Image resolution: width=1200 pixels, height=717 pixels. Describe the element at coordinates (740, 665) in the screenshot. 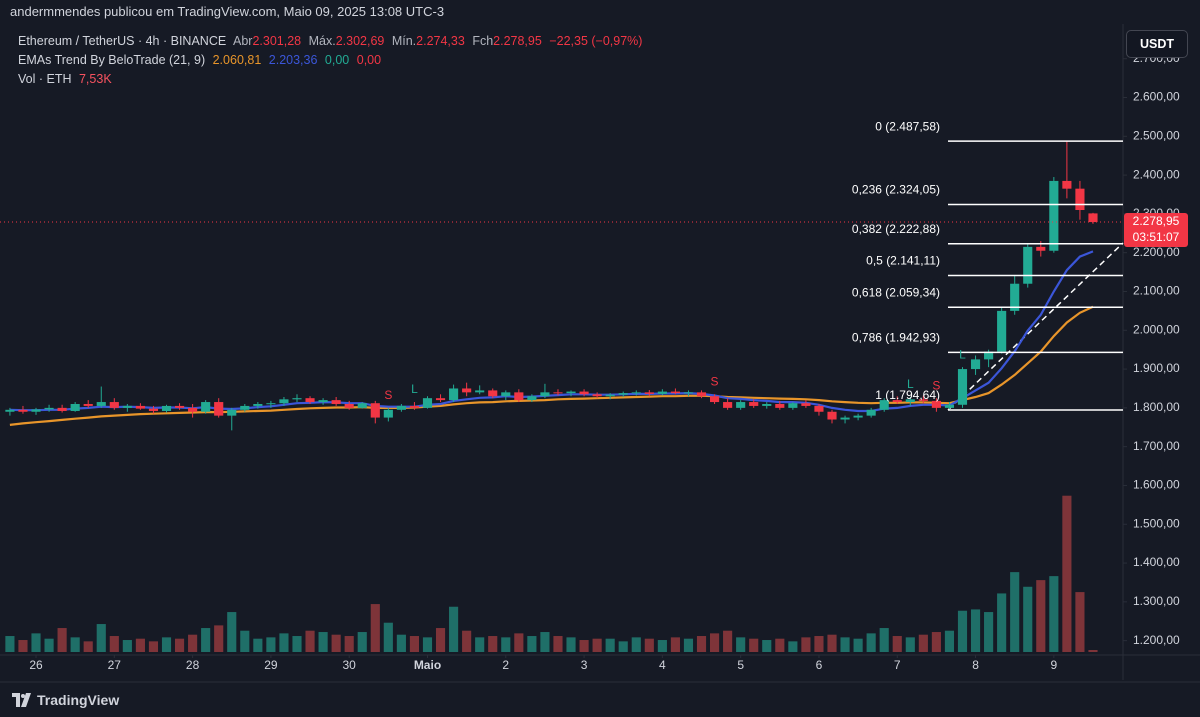

I see `x-tick-label: 5` at that location.